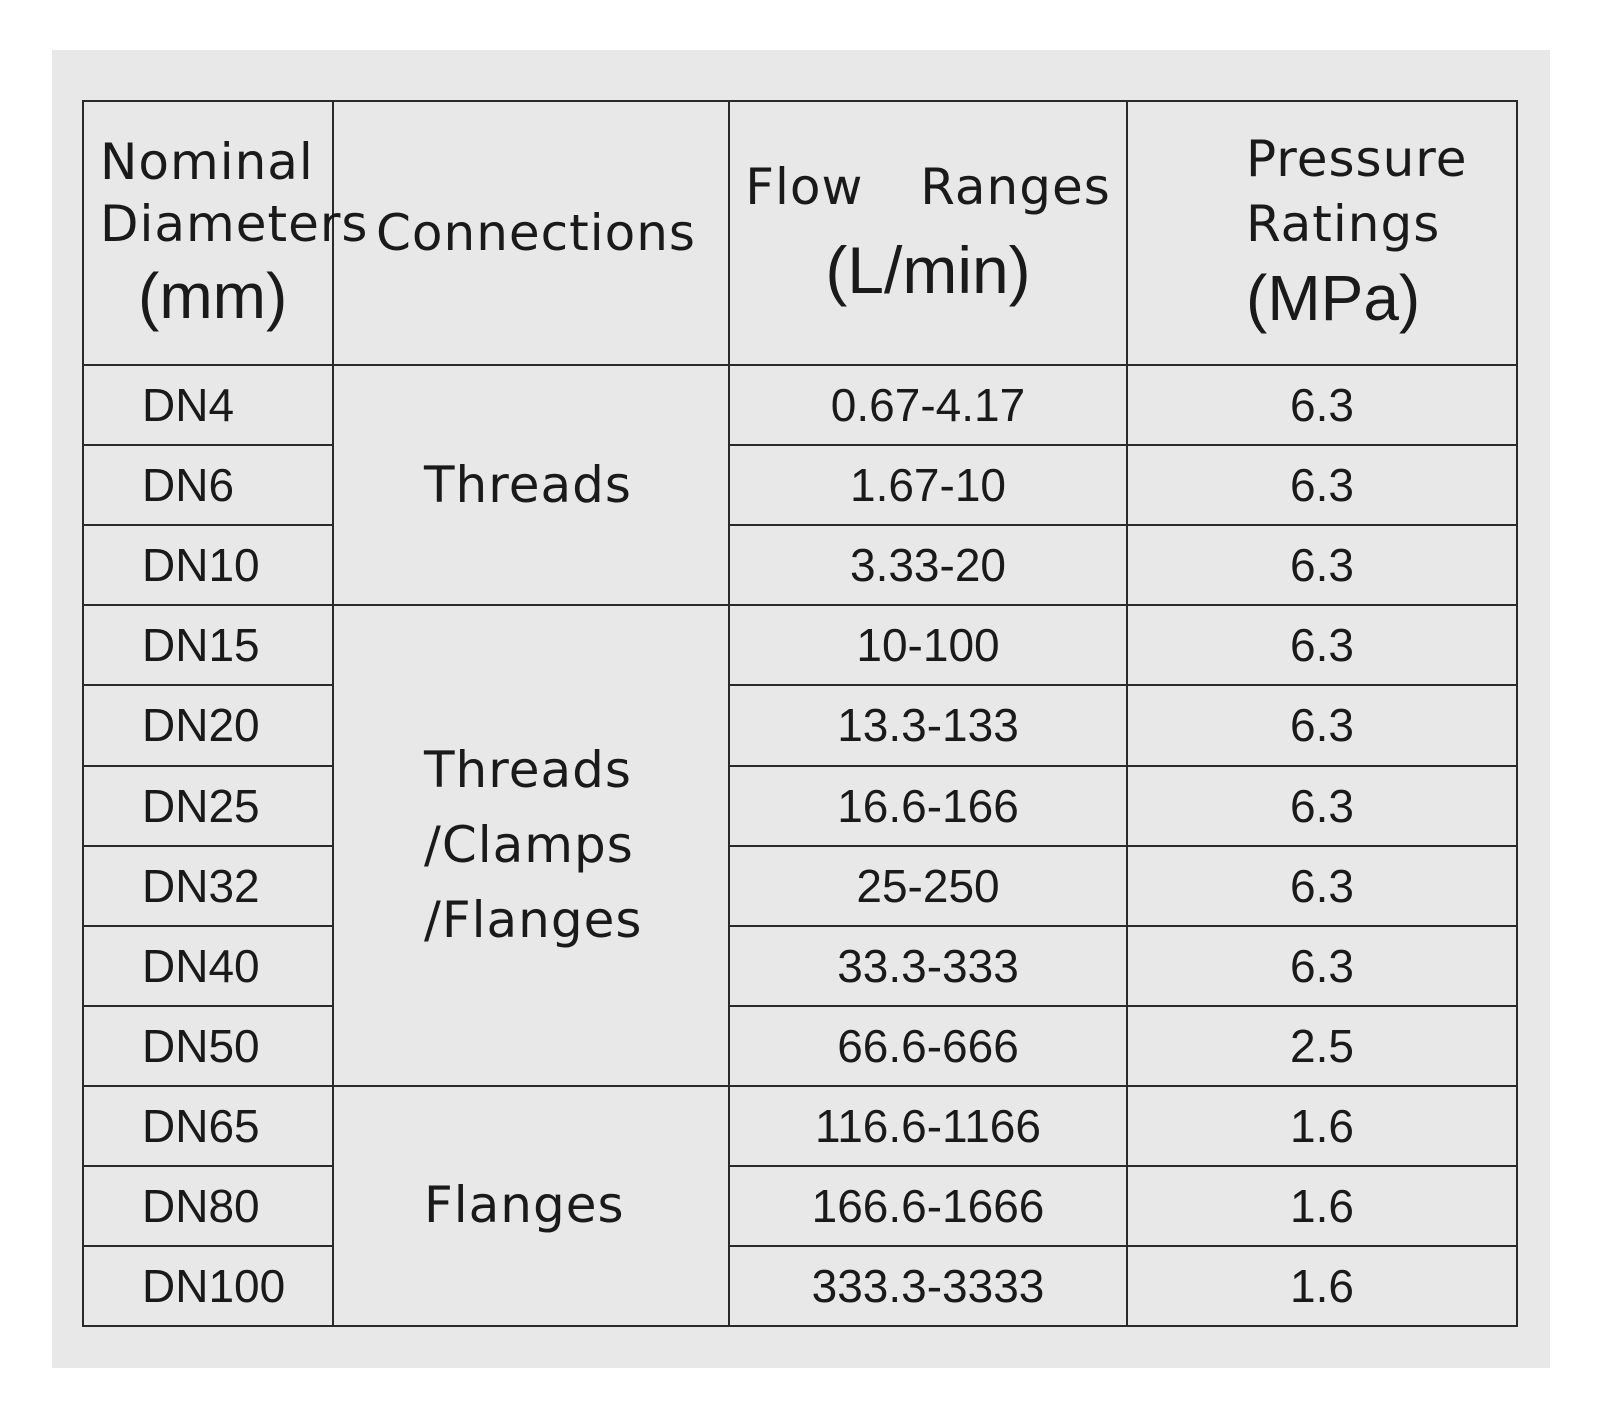 Image resolution: width=1600 pixels, height=1414 pixels. I want to click on cell-connection-group-3: Flanges, so click(531, 1206).